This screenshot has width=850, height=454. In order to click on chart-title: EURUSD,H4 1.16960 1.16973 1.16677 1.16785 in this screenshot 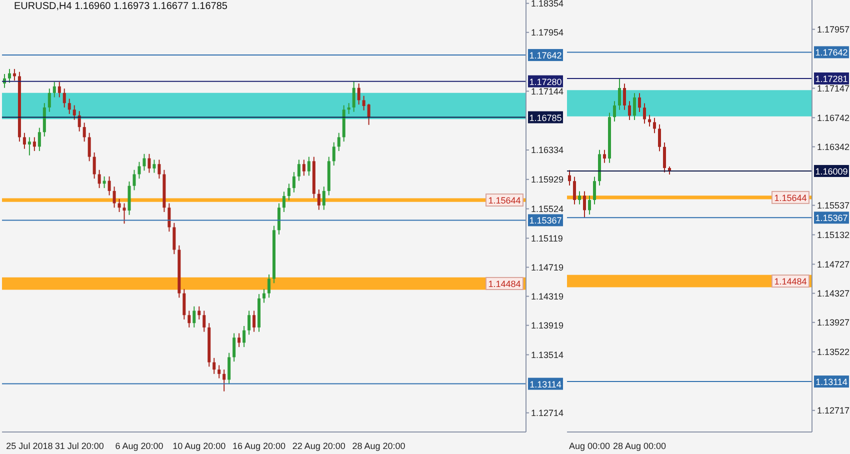, I will do `click(121, 6)`.